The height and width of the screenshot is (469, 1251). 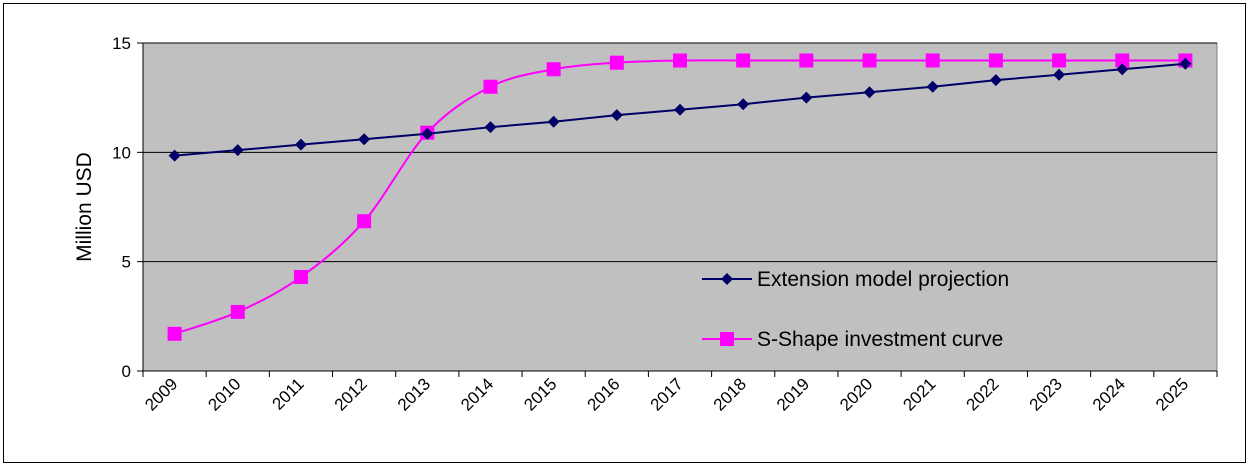 I want to click on y-axis-title: Million USD, so click(x=84, y=207).